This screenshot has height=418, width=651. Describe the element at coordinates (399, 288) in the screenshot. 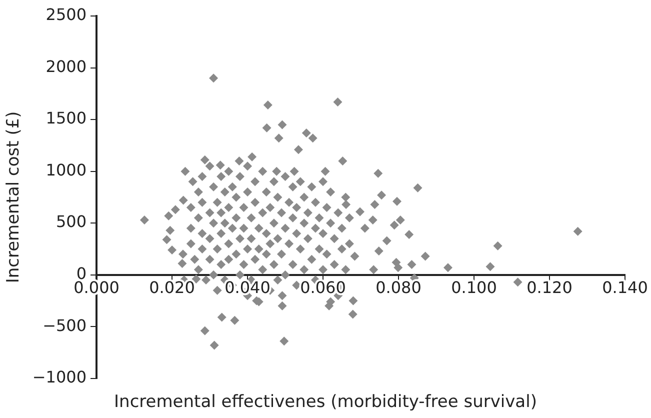

I see `x-tick-label: 0.080` at that location.